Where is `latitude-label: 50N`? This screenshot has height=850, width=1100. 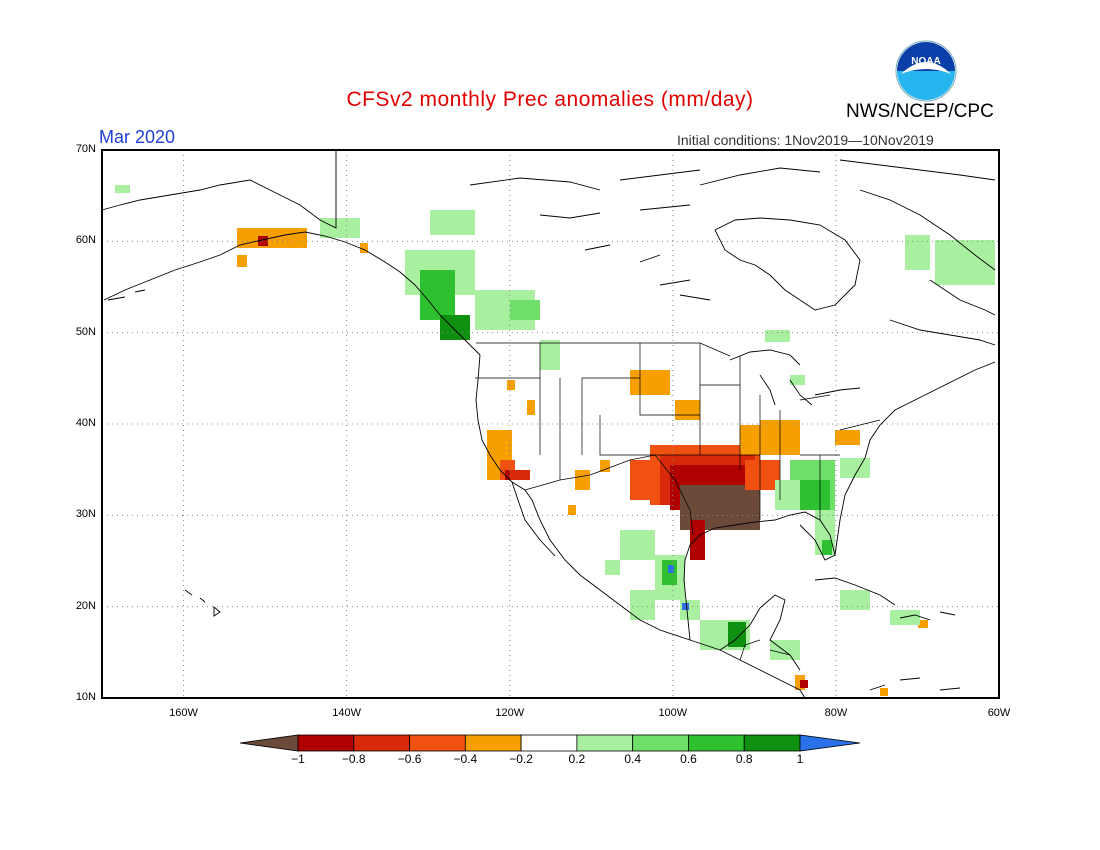
latitude-label: 50N is located at coordinates (85, 331).